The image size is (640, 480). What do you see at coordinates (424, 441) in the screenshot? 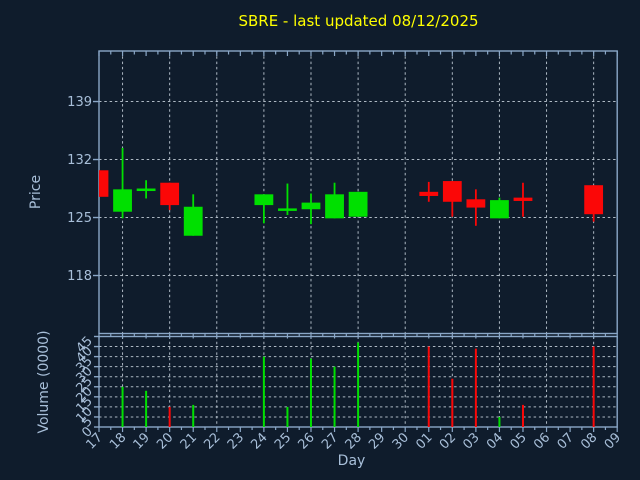
I see `day-tick-label: 01` at bounding box center [424, 441].